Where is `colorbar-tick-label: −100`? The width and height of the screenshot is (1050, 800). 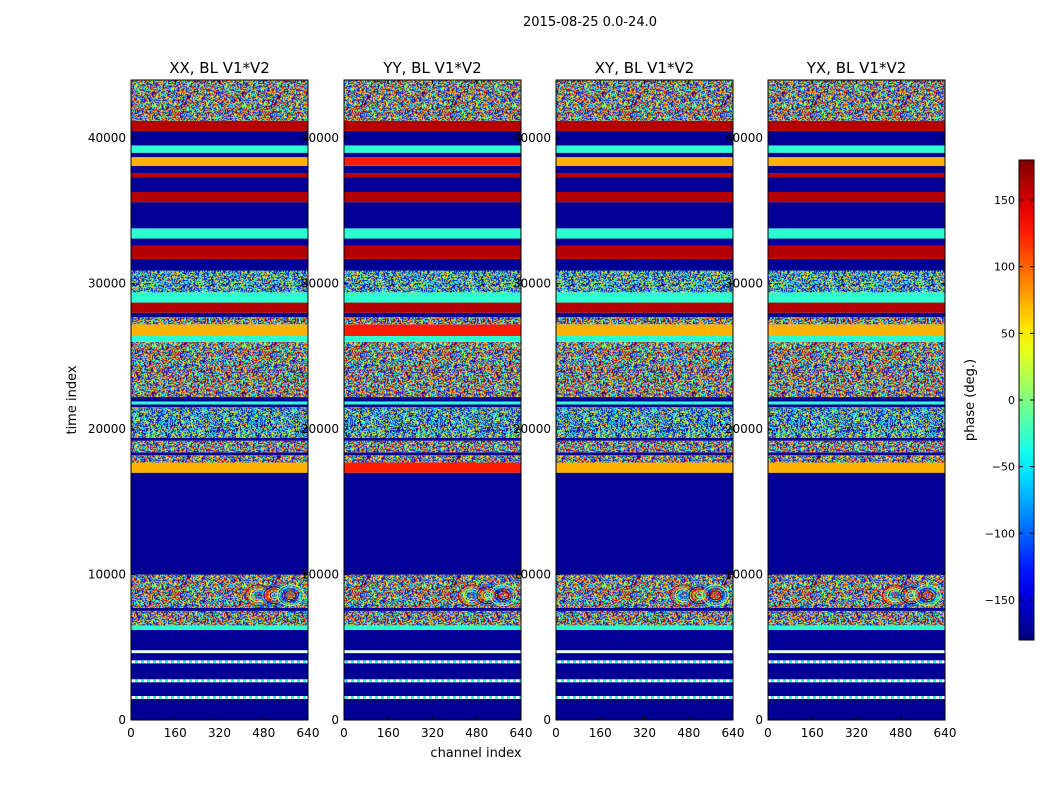
colorbar-tick-label: −100 is located at coordinates (1000, 533).